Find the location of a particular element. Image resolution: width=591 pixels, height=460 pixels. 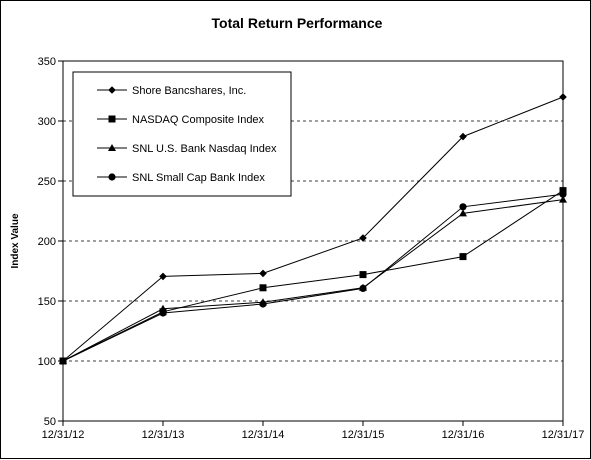

y-tick-label-150: 150 is located at coordinates (47, 302).